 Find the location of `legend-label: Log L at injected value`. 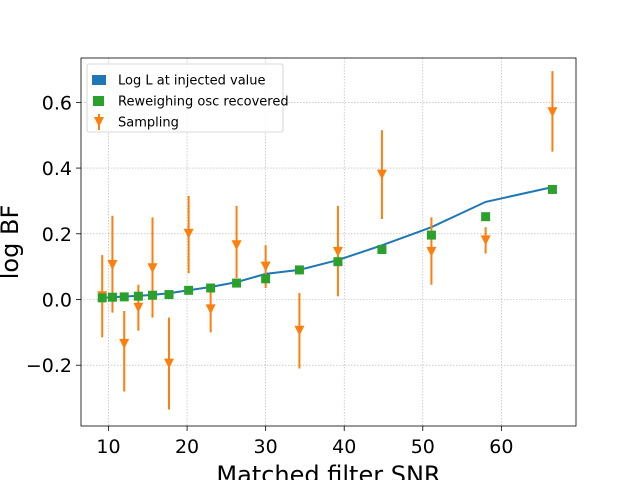

legend-label: Log L at injected value is located at coordinates (192, 81).